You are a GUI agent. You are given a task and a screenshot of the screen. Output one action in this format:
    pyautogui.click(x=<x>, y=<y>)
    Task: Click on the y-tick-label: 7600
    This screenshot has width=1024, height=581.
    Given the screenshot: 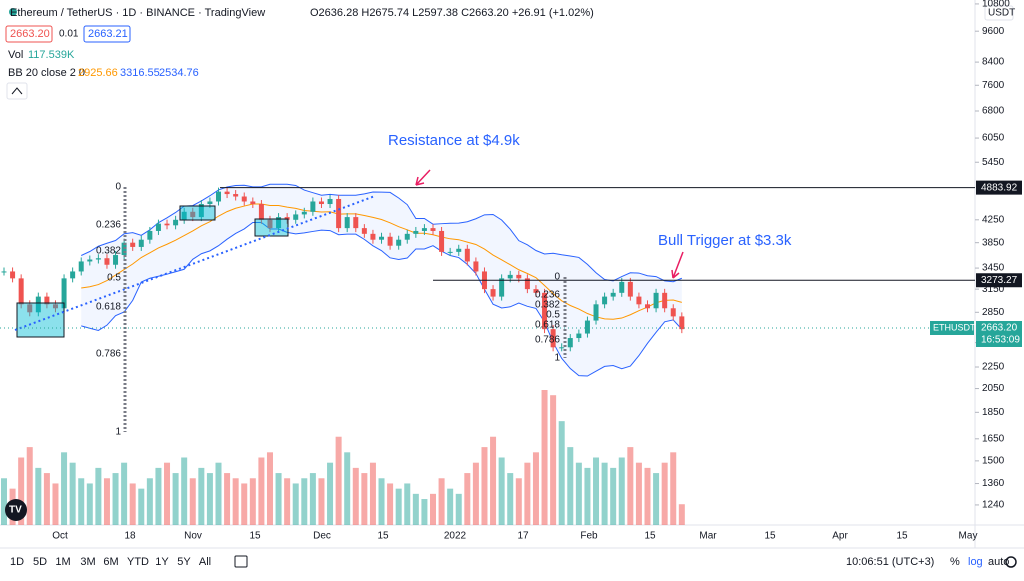 What is the action you would take?
    pyautogui.click(x=993, y=85)
    